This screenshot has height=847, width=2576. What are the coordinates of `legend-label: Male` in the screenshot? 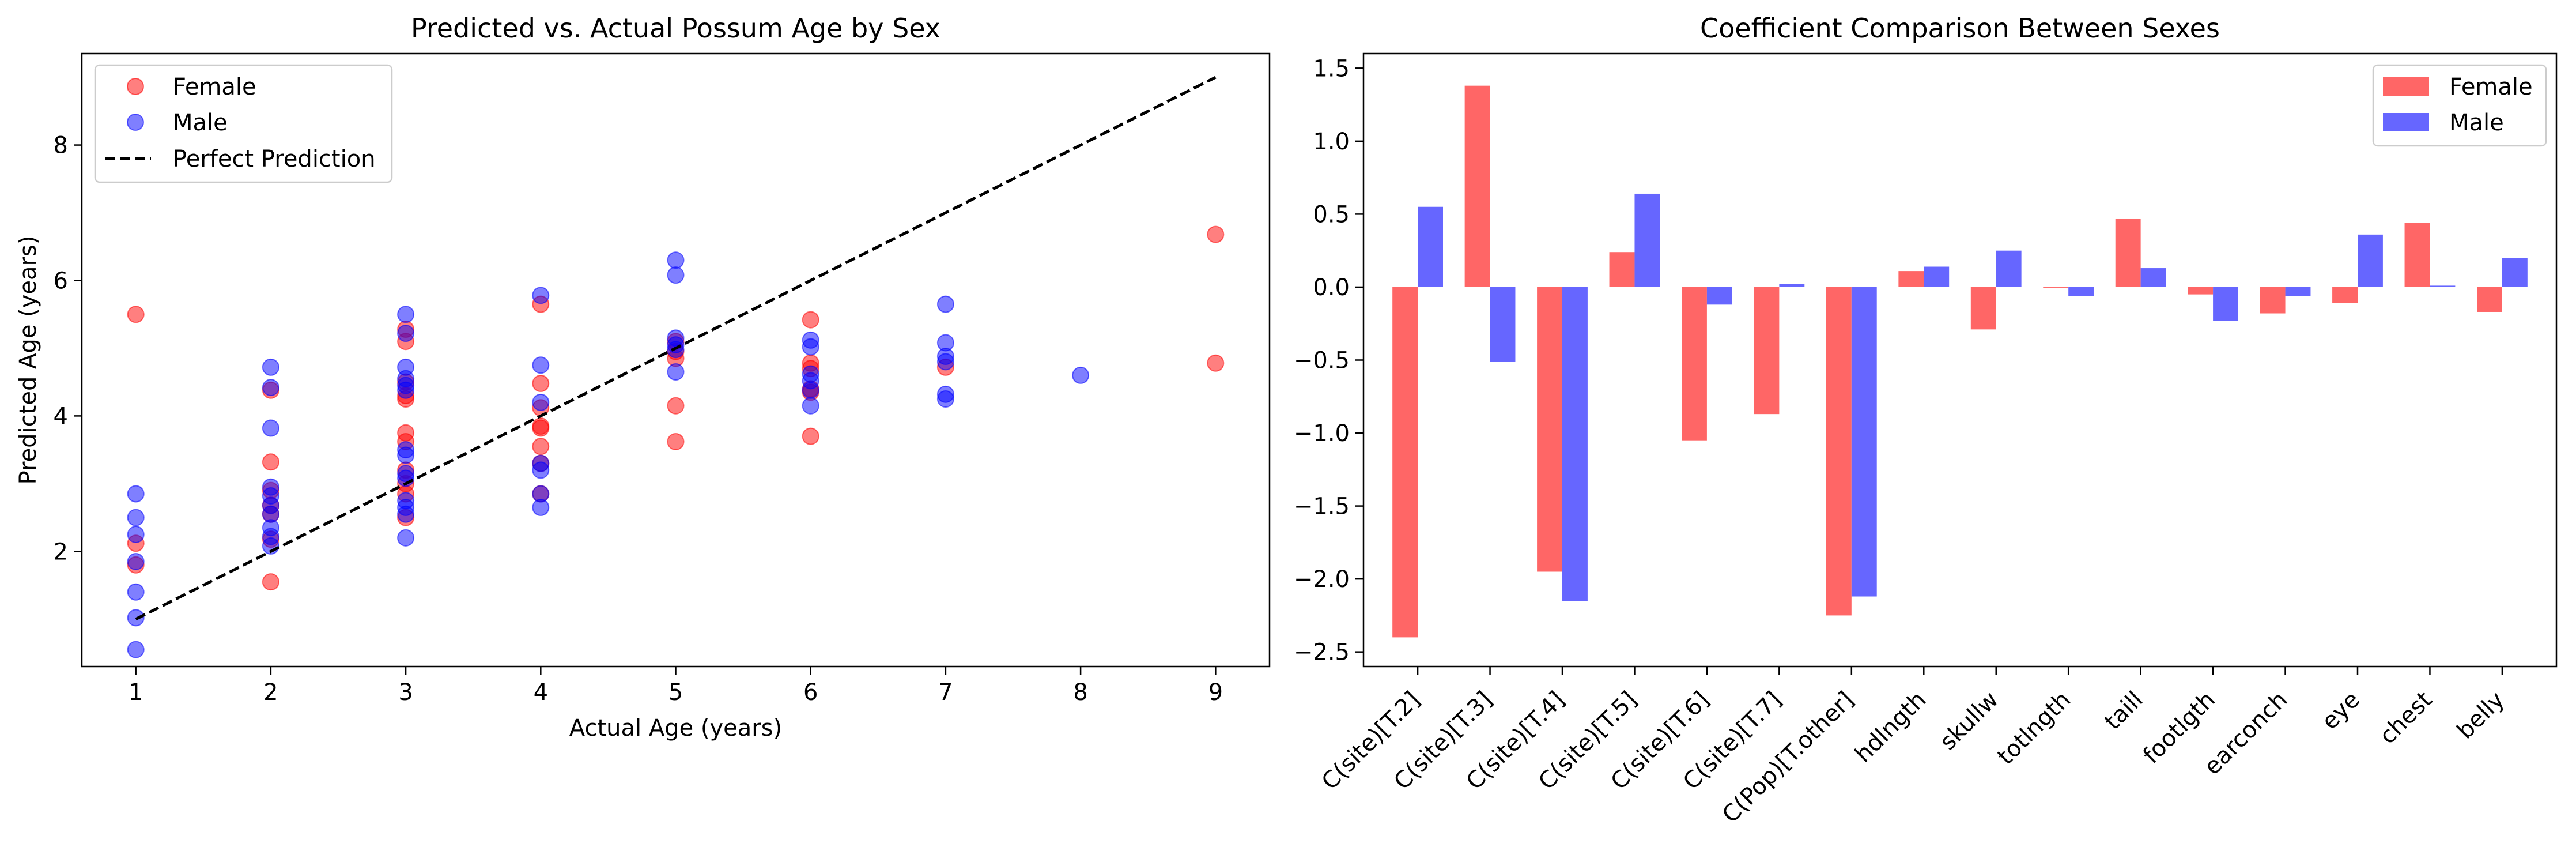 It's located at (200, 123).